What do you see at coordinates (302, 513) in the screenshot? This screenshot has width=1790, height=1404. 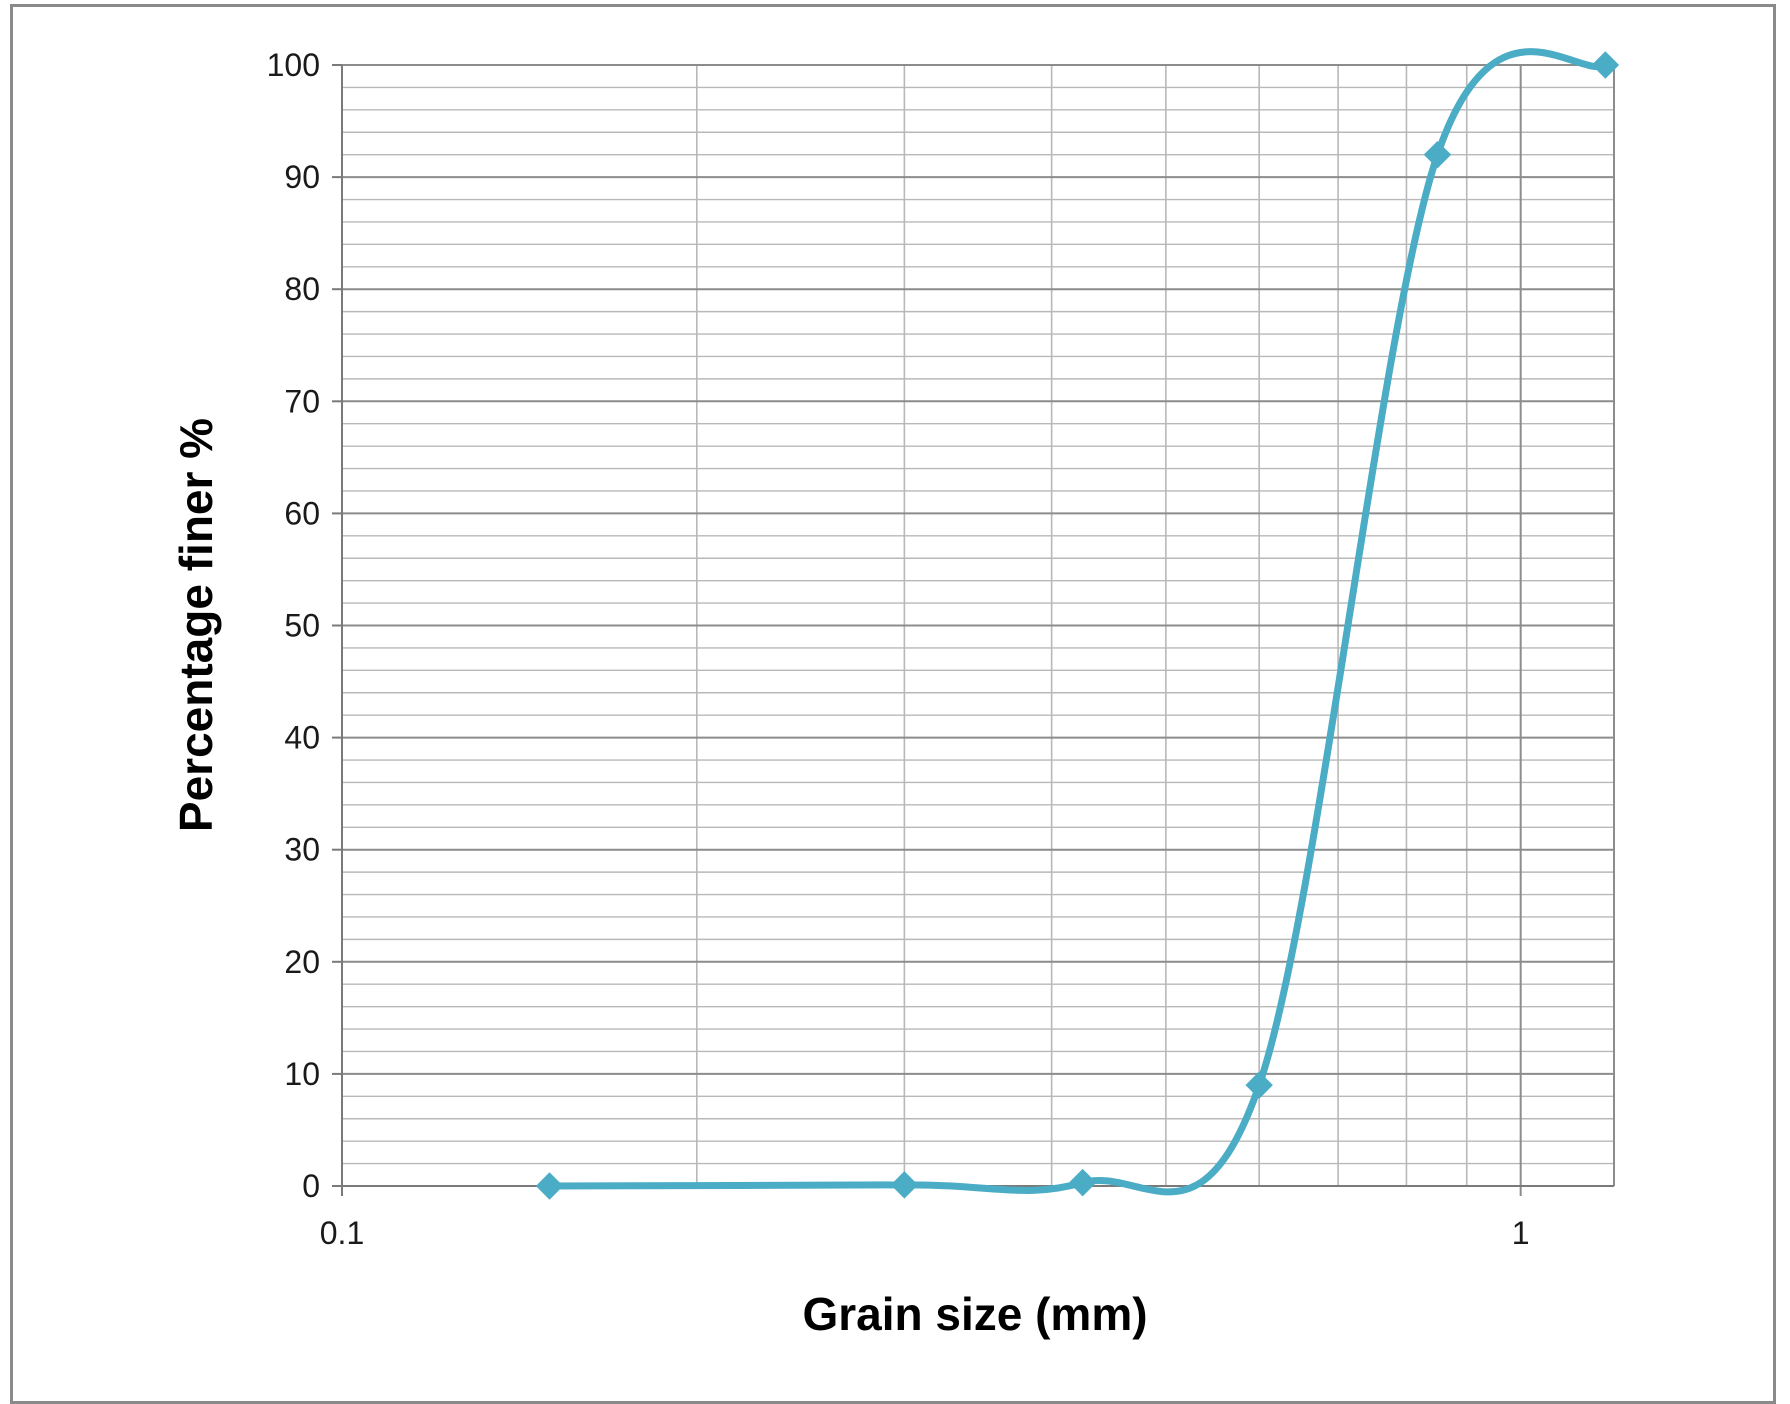 I see `y-tick-label: 60` at bounding box center [302, 513].